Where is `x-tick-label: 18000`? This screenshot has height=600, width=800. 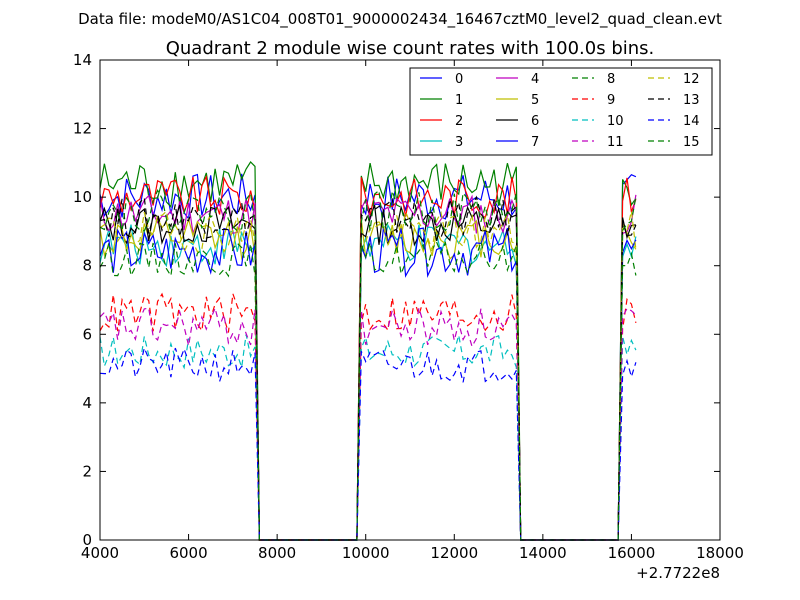
x-tick-label: 18000 is located at coordinates (720, 553).